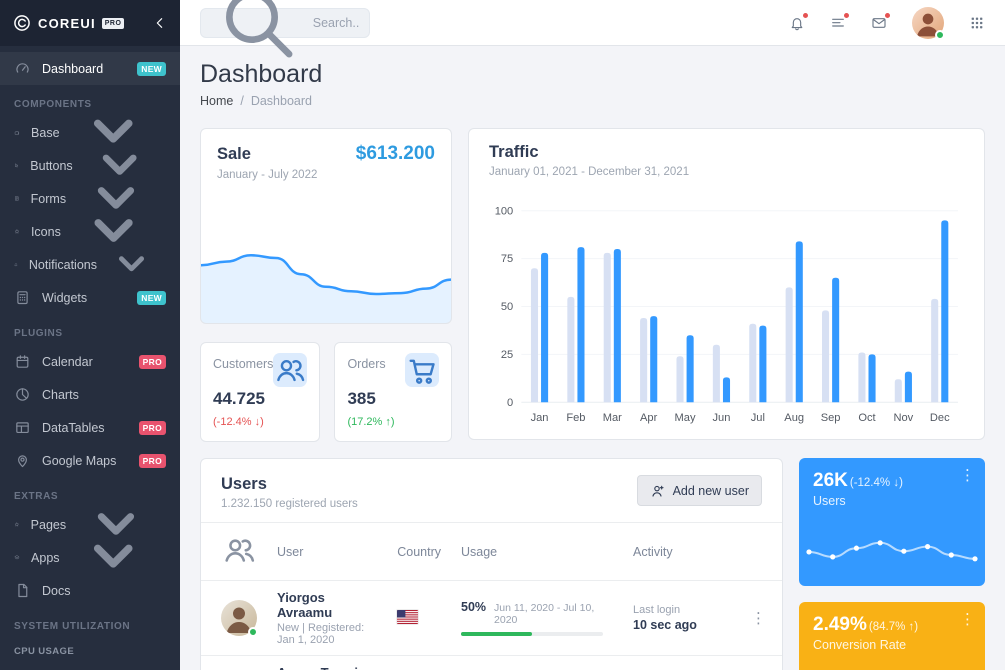  Describe the element at coordinates (90, 524) in the screenshot. I see `sidebar-item-pages: Pages` at that location.